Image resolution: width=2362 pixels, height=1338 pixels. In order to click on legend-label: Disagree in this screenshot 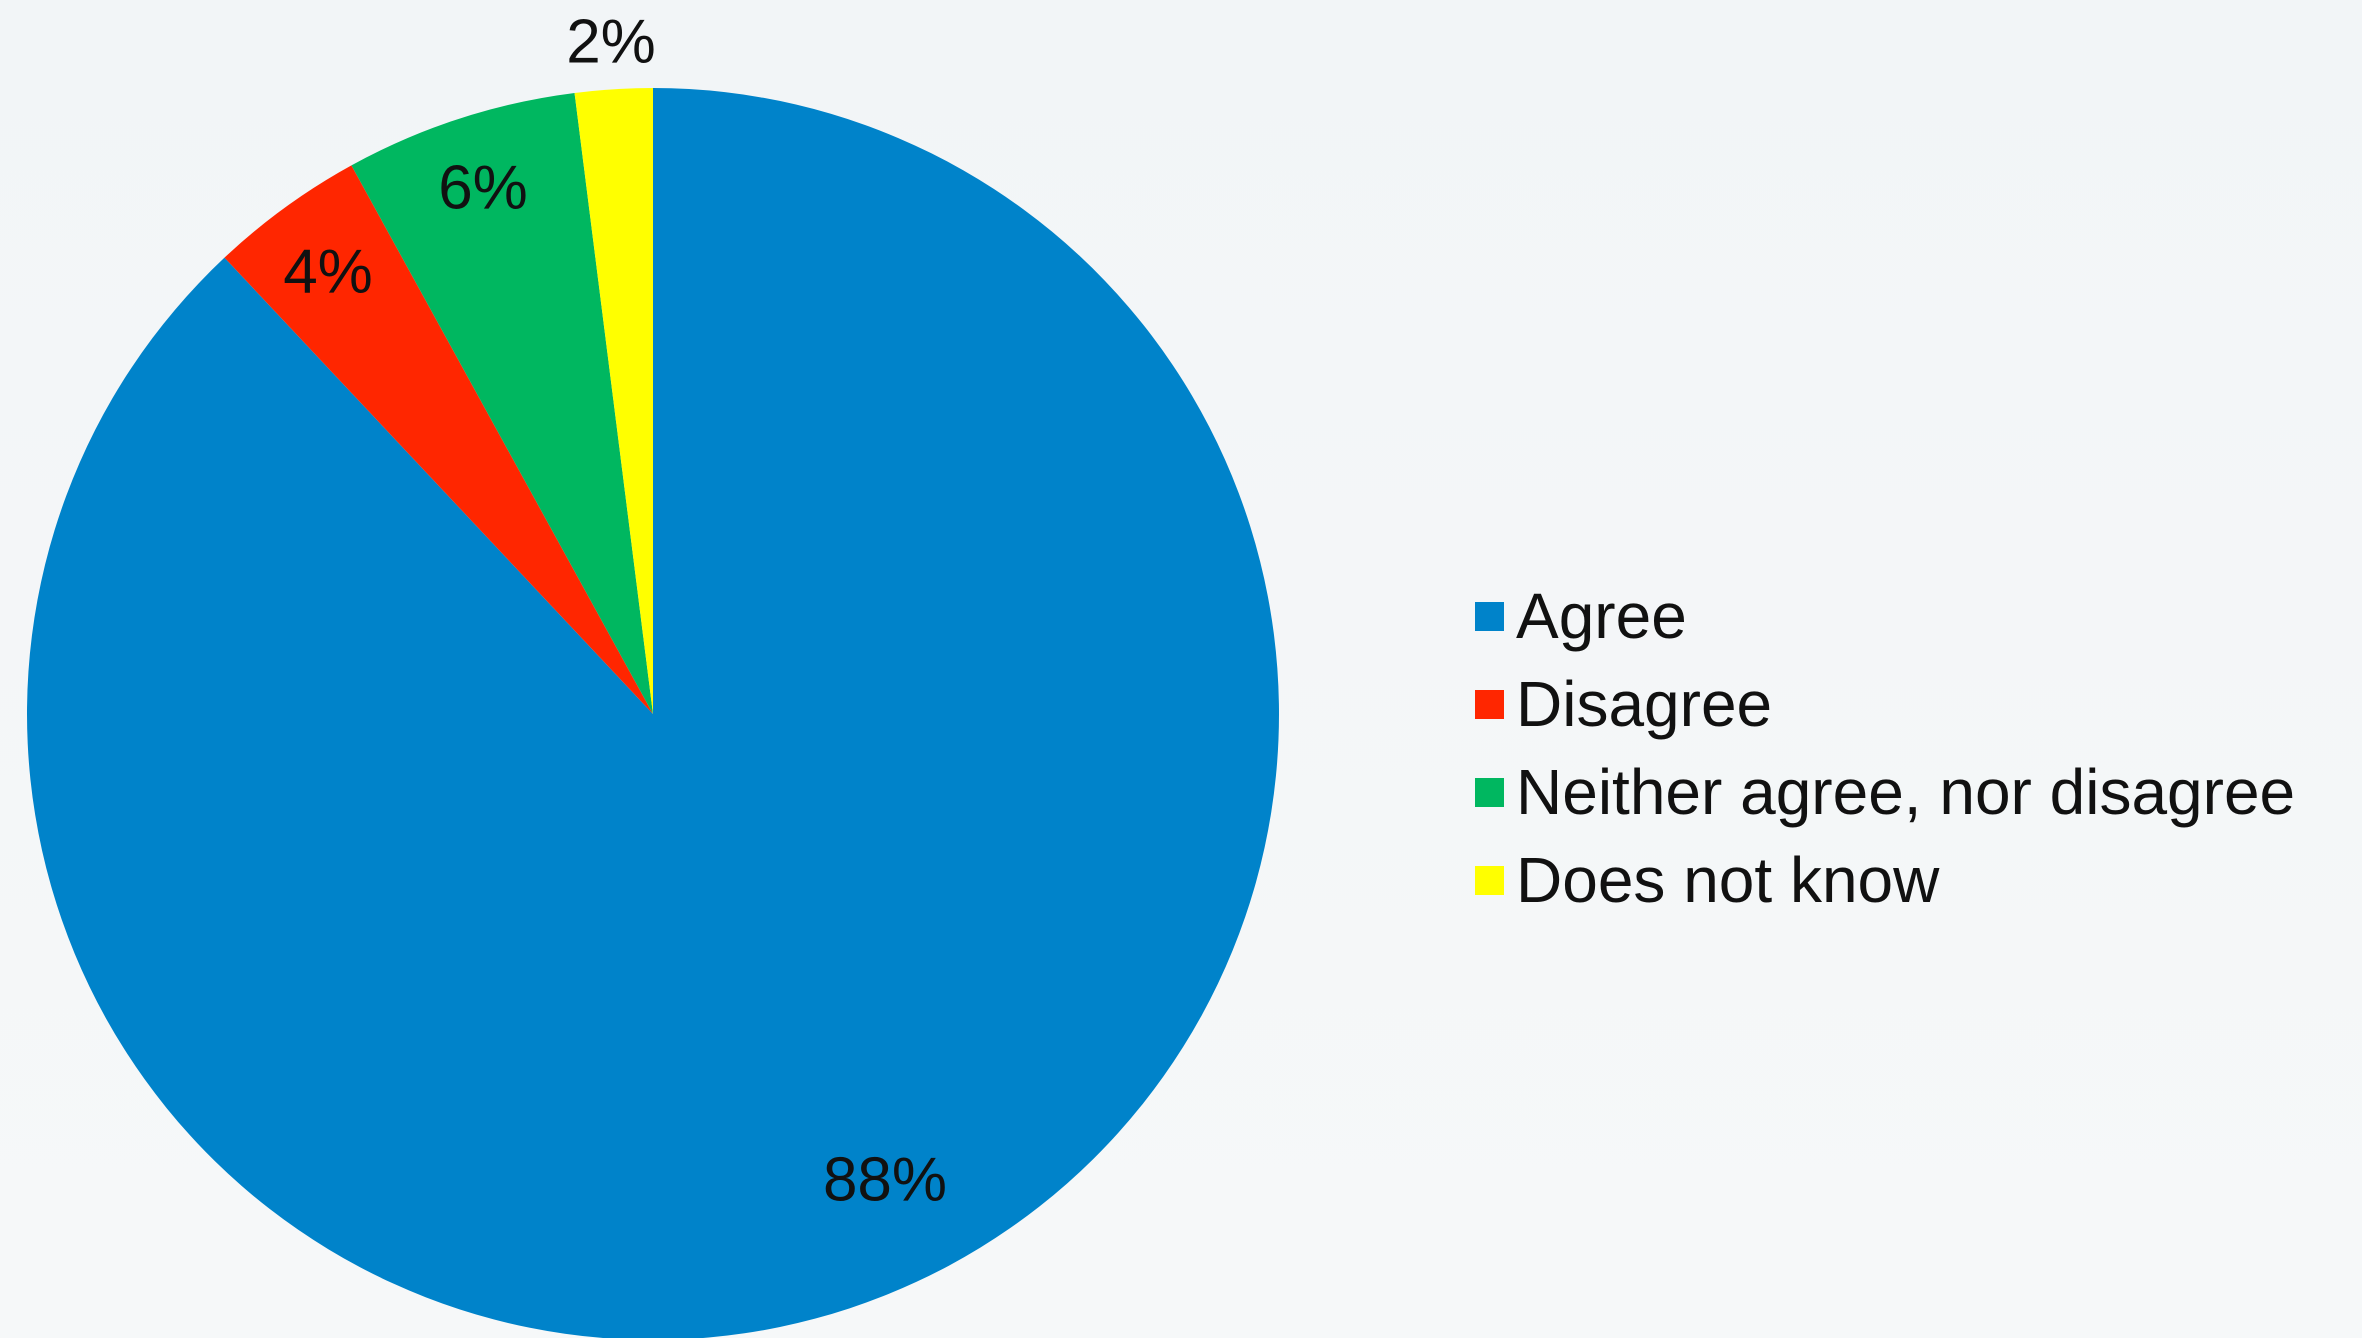, I will do `click(1644, 704)`.